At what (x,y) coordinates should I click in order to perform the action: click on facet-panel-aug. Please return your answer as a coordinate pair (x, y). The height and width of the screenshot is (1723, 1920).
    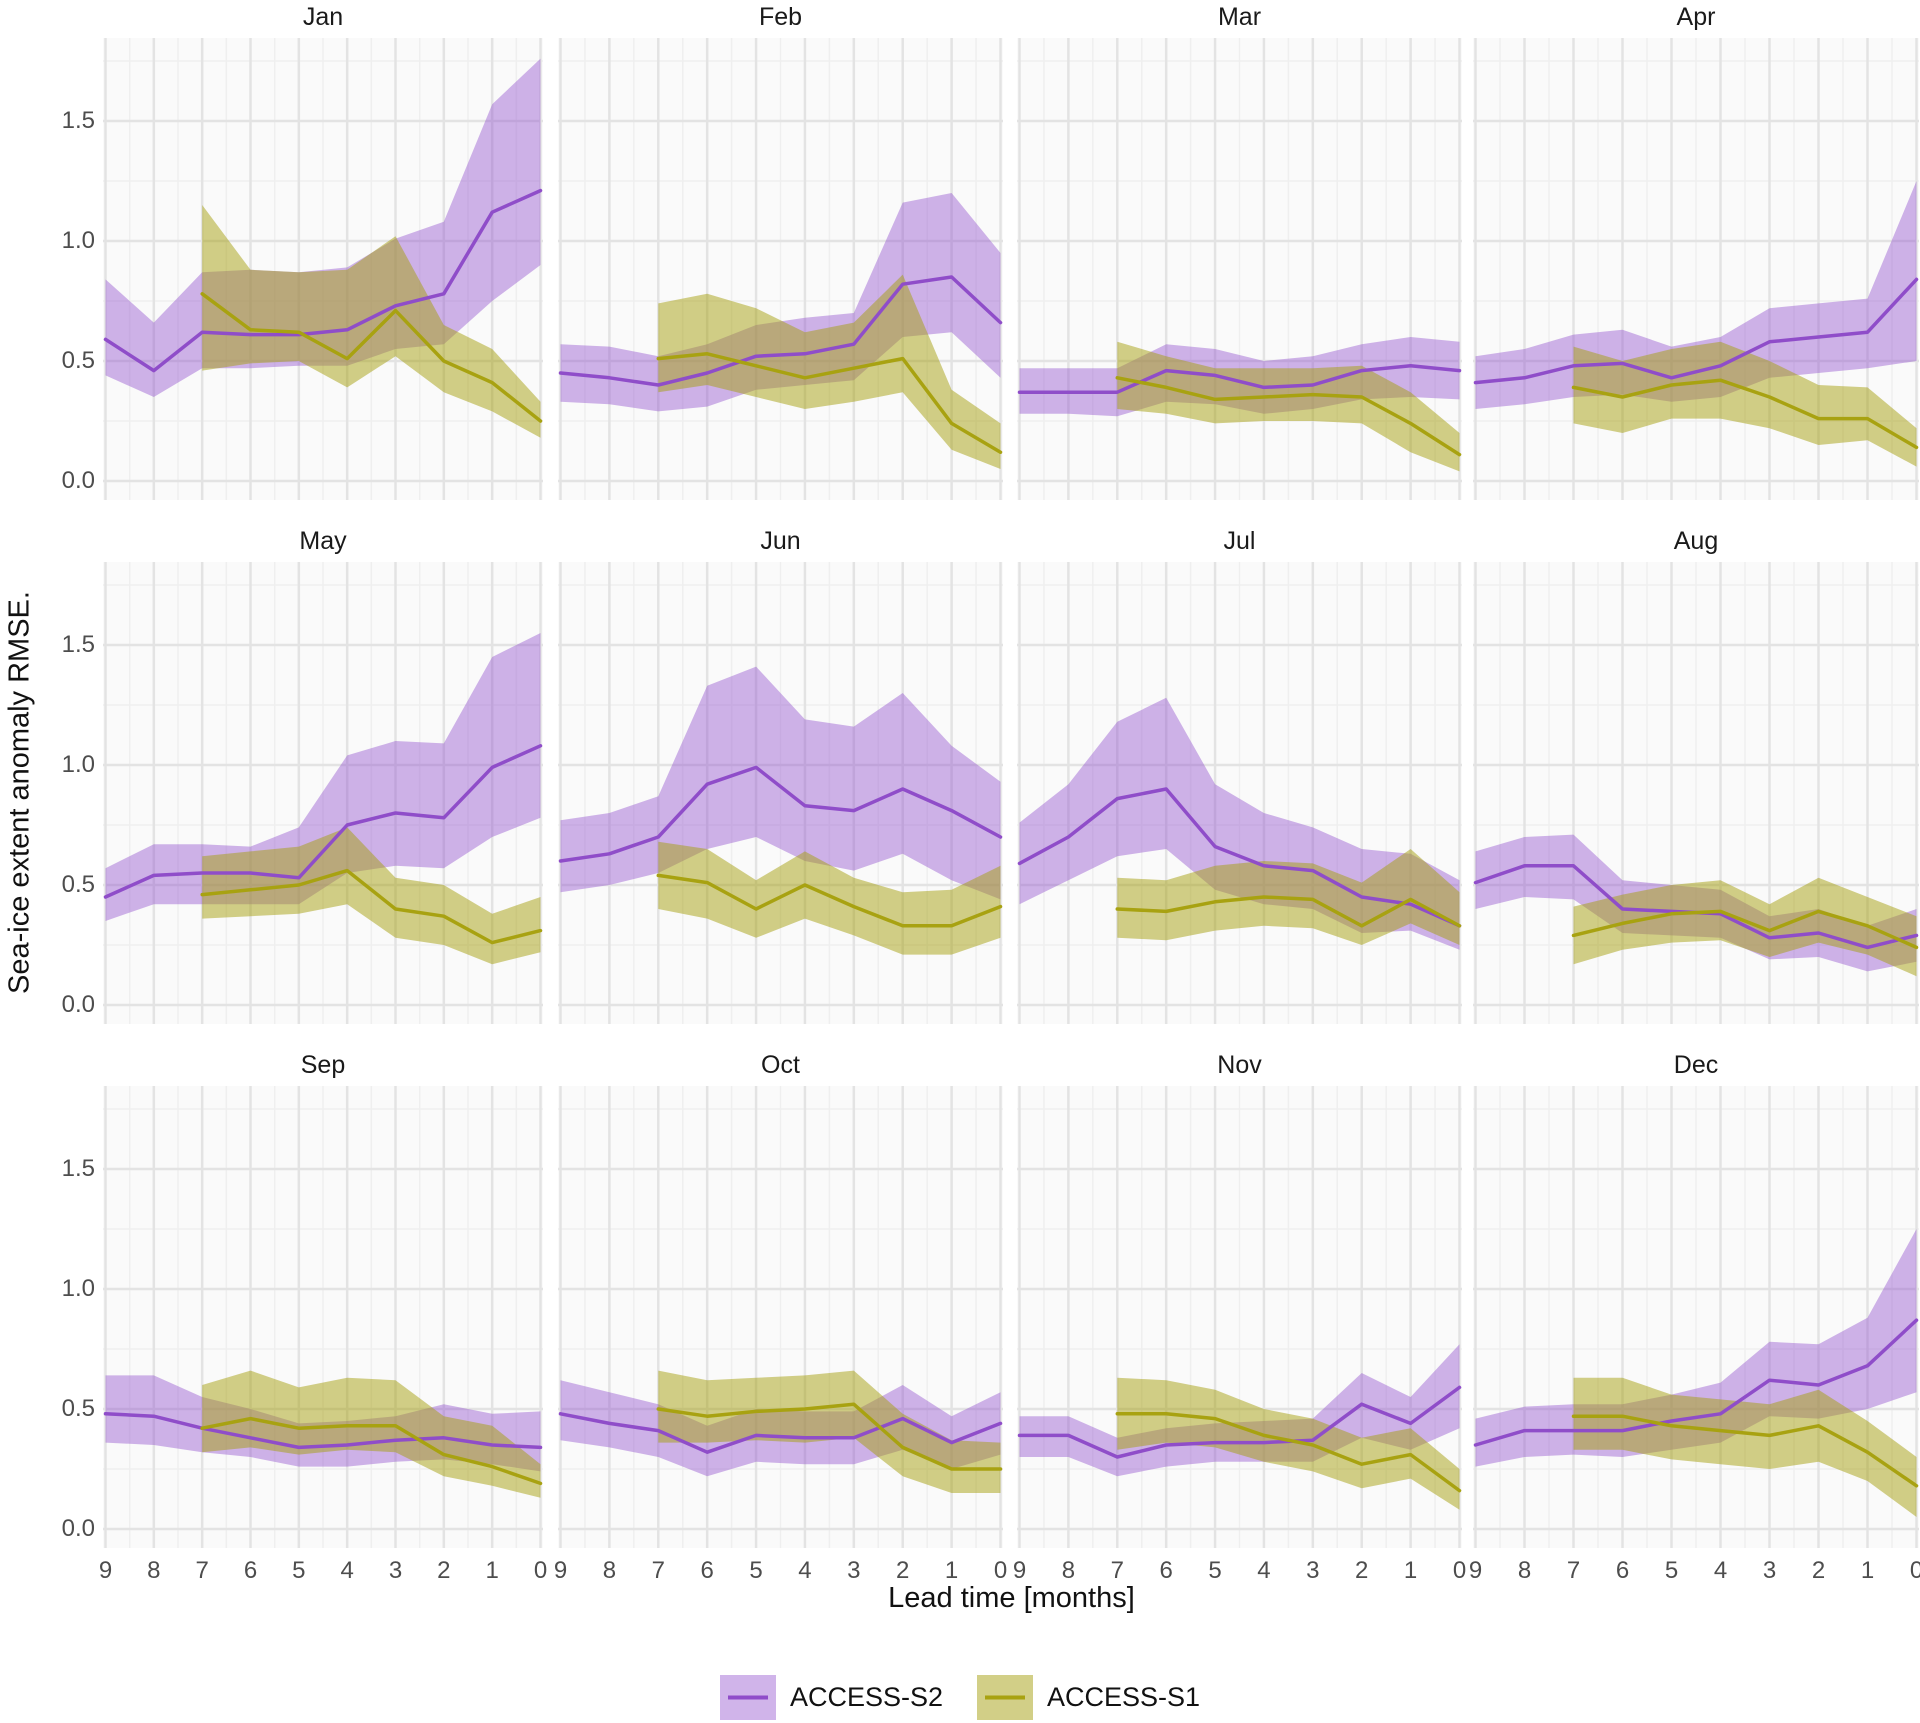
    Looking at the image, I should click on (1696, 793).